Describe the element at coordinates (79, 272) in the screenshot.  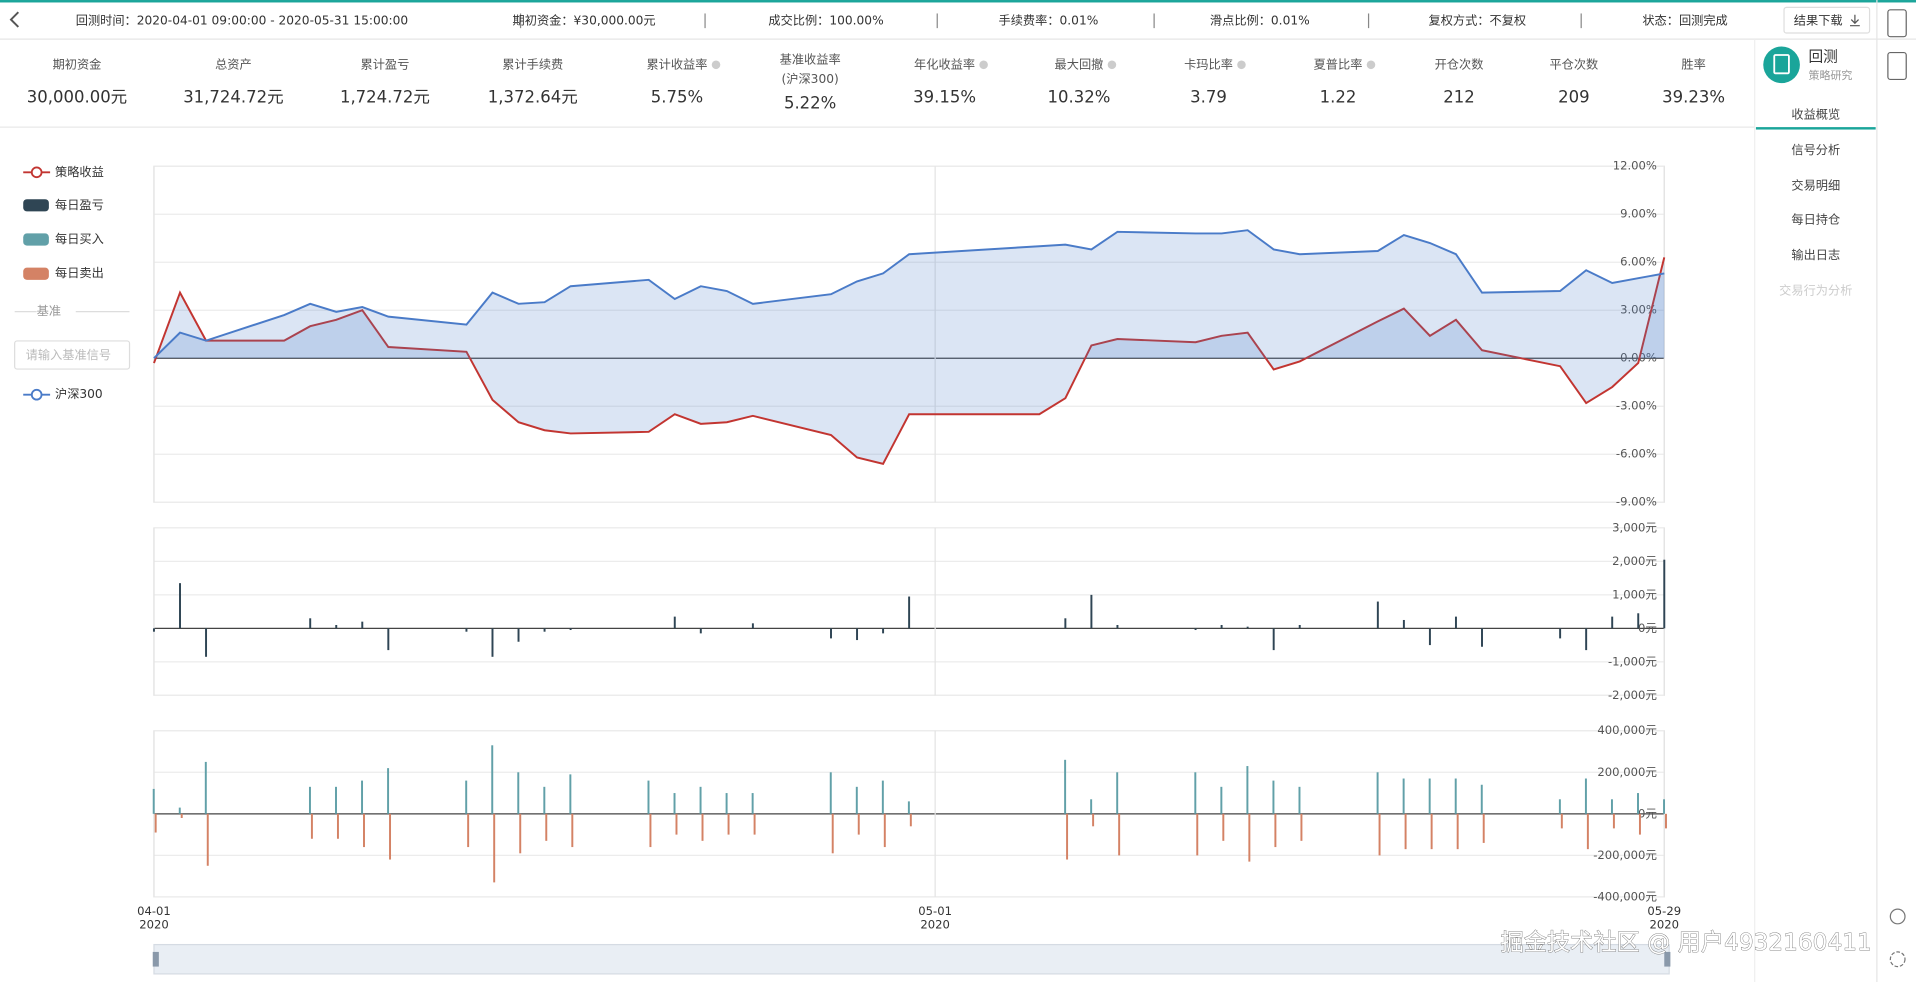
I see `legend-label: 每日卖出` at that location.